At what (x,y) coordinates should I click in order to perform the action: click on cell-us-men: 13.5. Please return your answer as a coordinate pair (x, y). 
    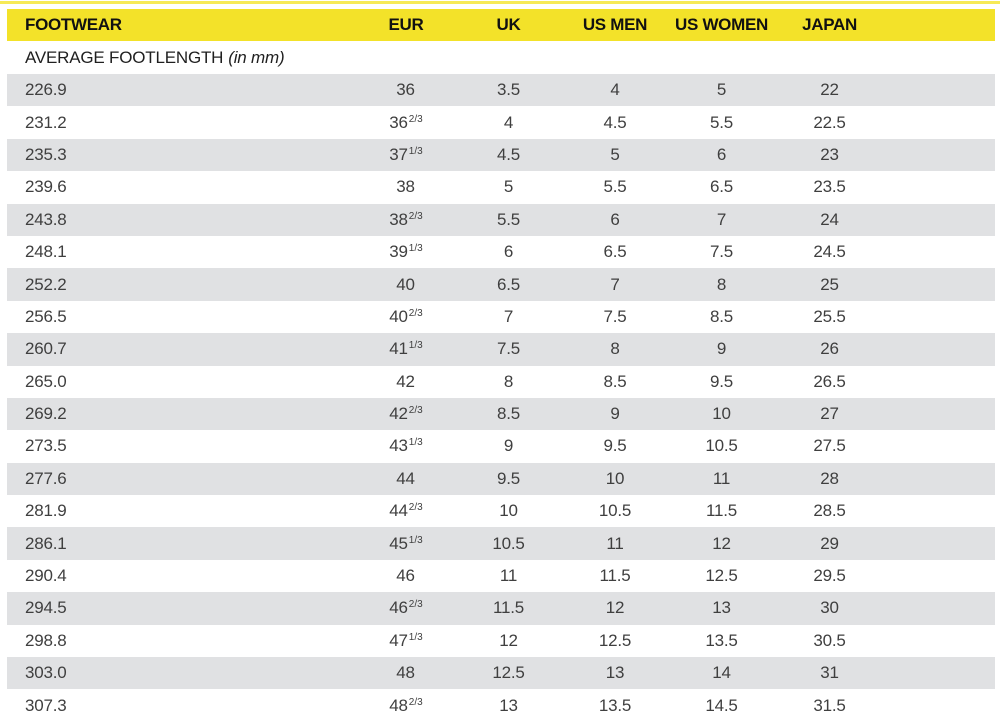
    Looking at the image, I should click on (615, 705).